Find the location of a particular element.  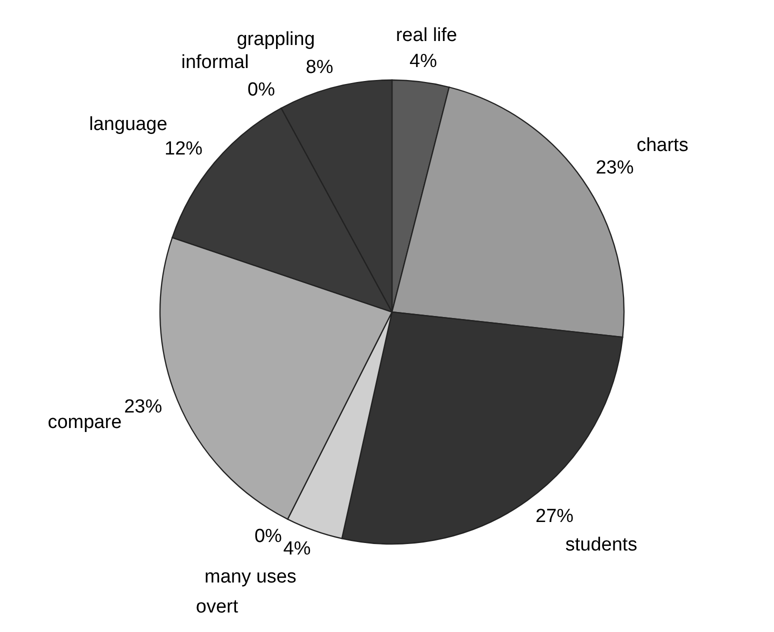

slice-label: charts is located at coordinates (662, 145).